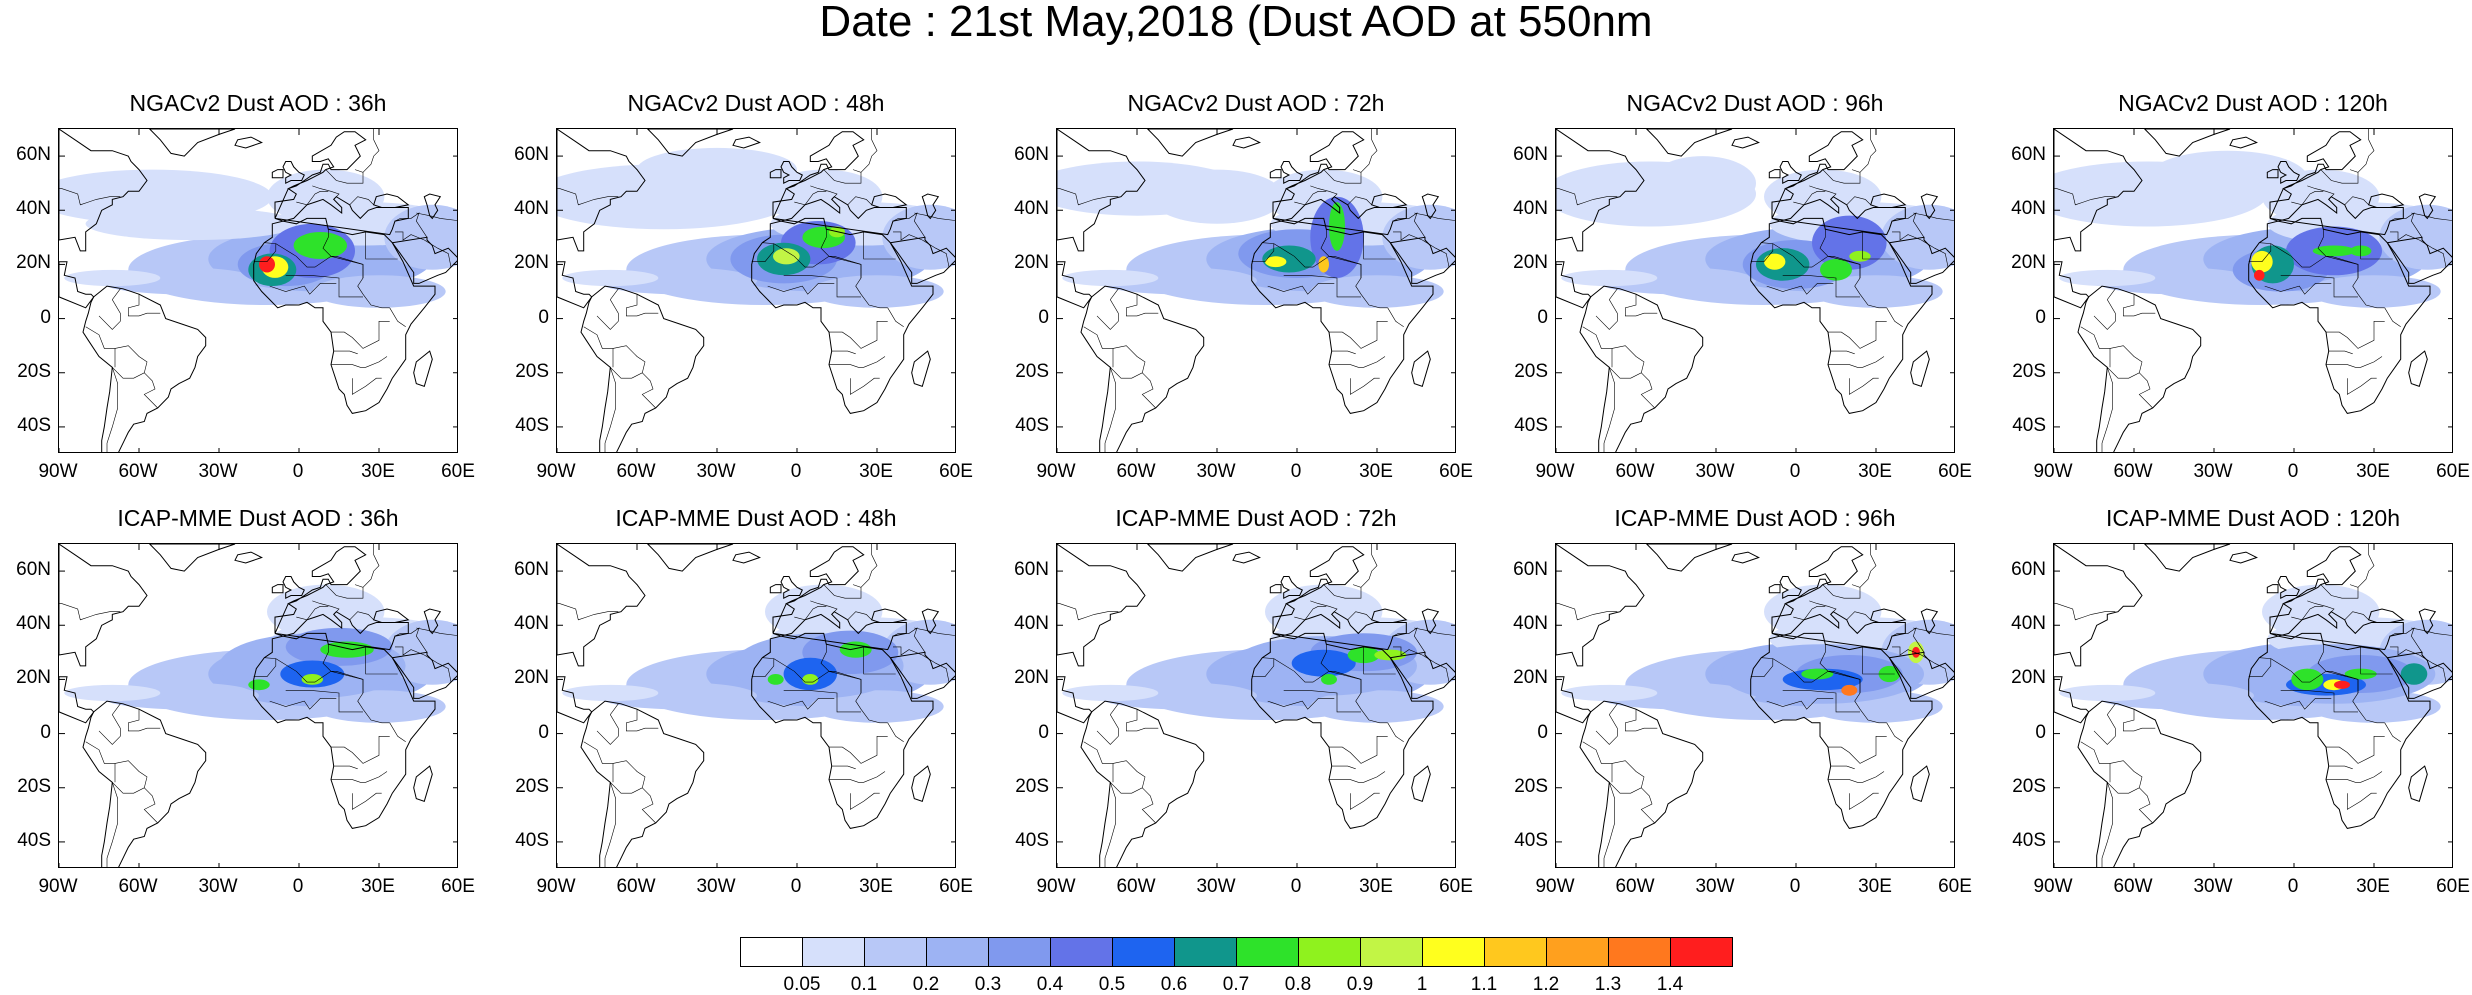 The height and width of the screenshot is (995, 2472). Describe the element at coordinates (1689, 143) in the screenshot. I see `coastline-greenland` at that location.